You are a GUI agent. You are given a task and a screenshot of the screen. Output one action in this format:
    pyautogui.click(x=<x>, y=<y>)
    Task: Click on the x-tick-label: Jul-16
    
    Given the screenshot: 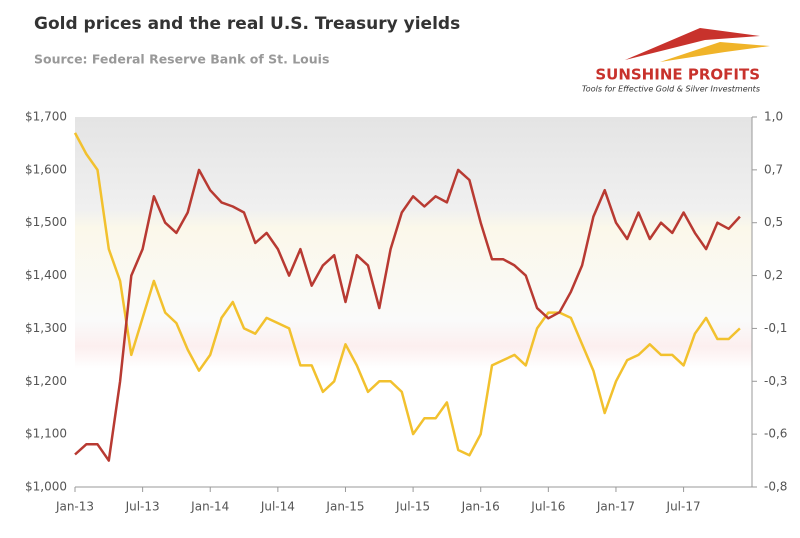 What is the action you would take?
    pyautogui.click(x=547, y=507)
    